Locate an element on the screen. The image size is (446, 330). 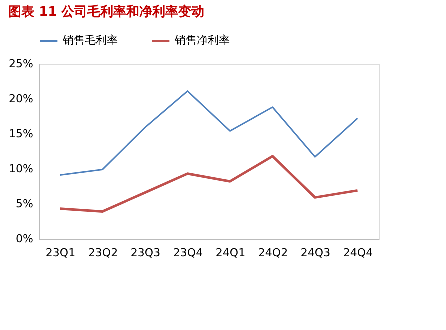
y-tick-label: 15% is located at coordinates (21, 134).